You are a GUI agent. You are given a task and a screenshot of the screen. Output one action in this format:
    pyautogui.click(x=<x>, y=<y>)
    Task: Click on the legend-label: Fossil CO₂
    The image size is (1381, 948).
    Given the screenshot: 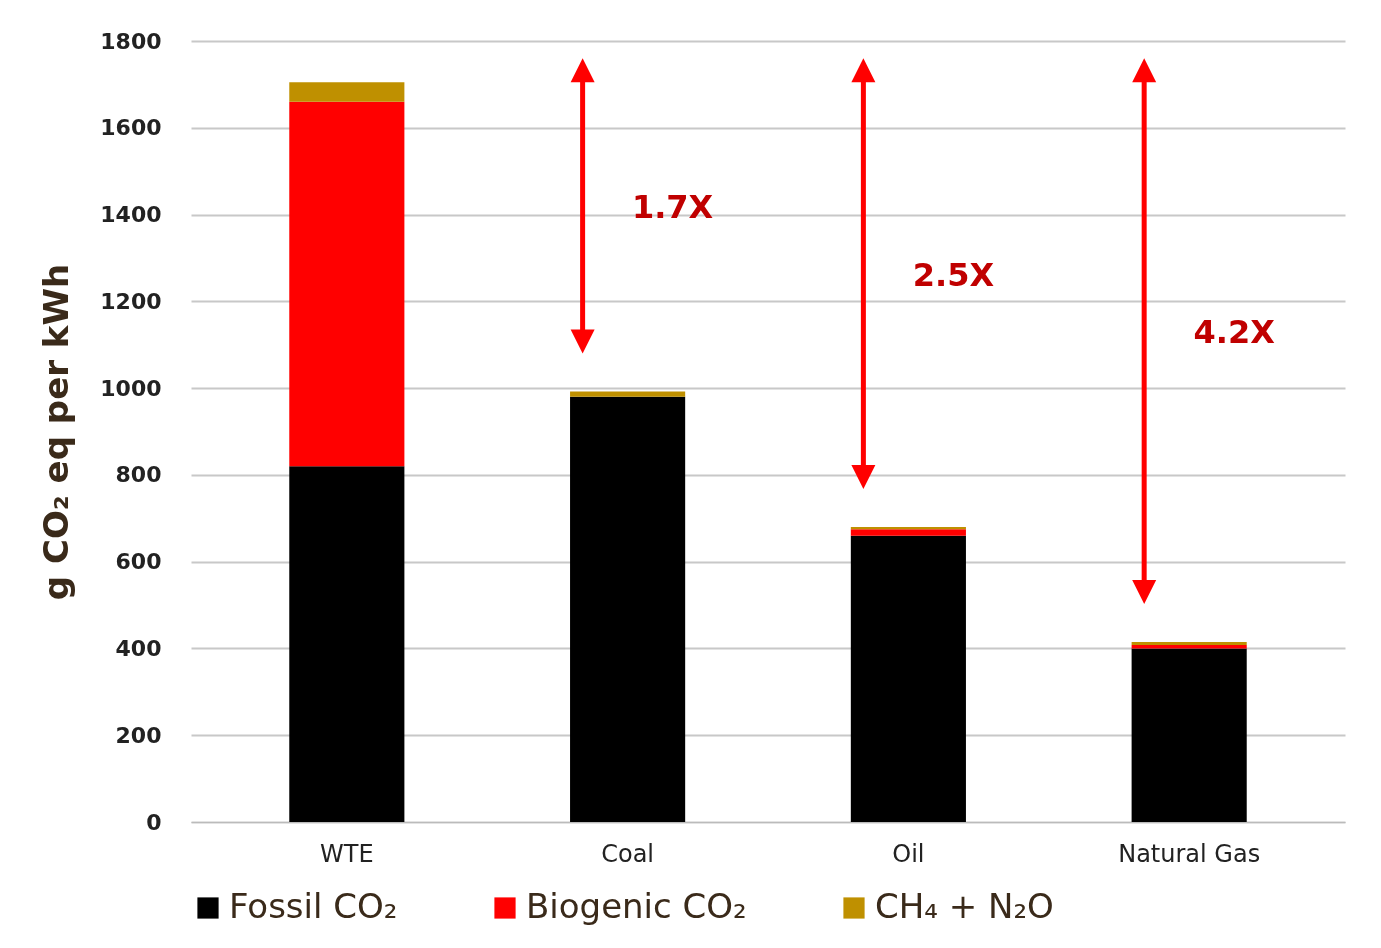 What is the action you would take?
    pyautogui.click(x=313, y=906)
    